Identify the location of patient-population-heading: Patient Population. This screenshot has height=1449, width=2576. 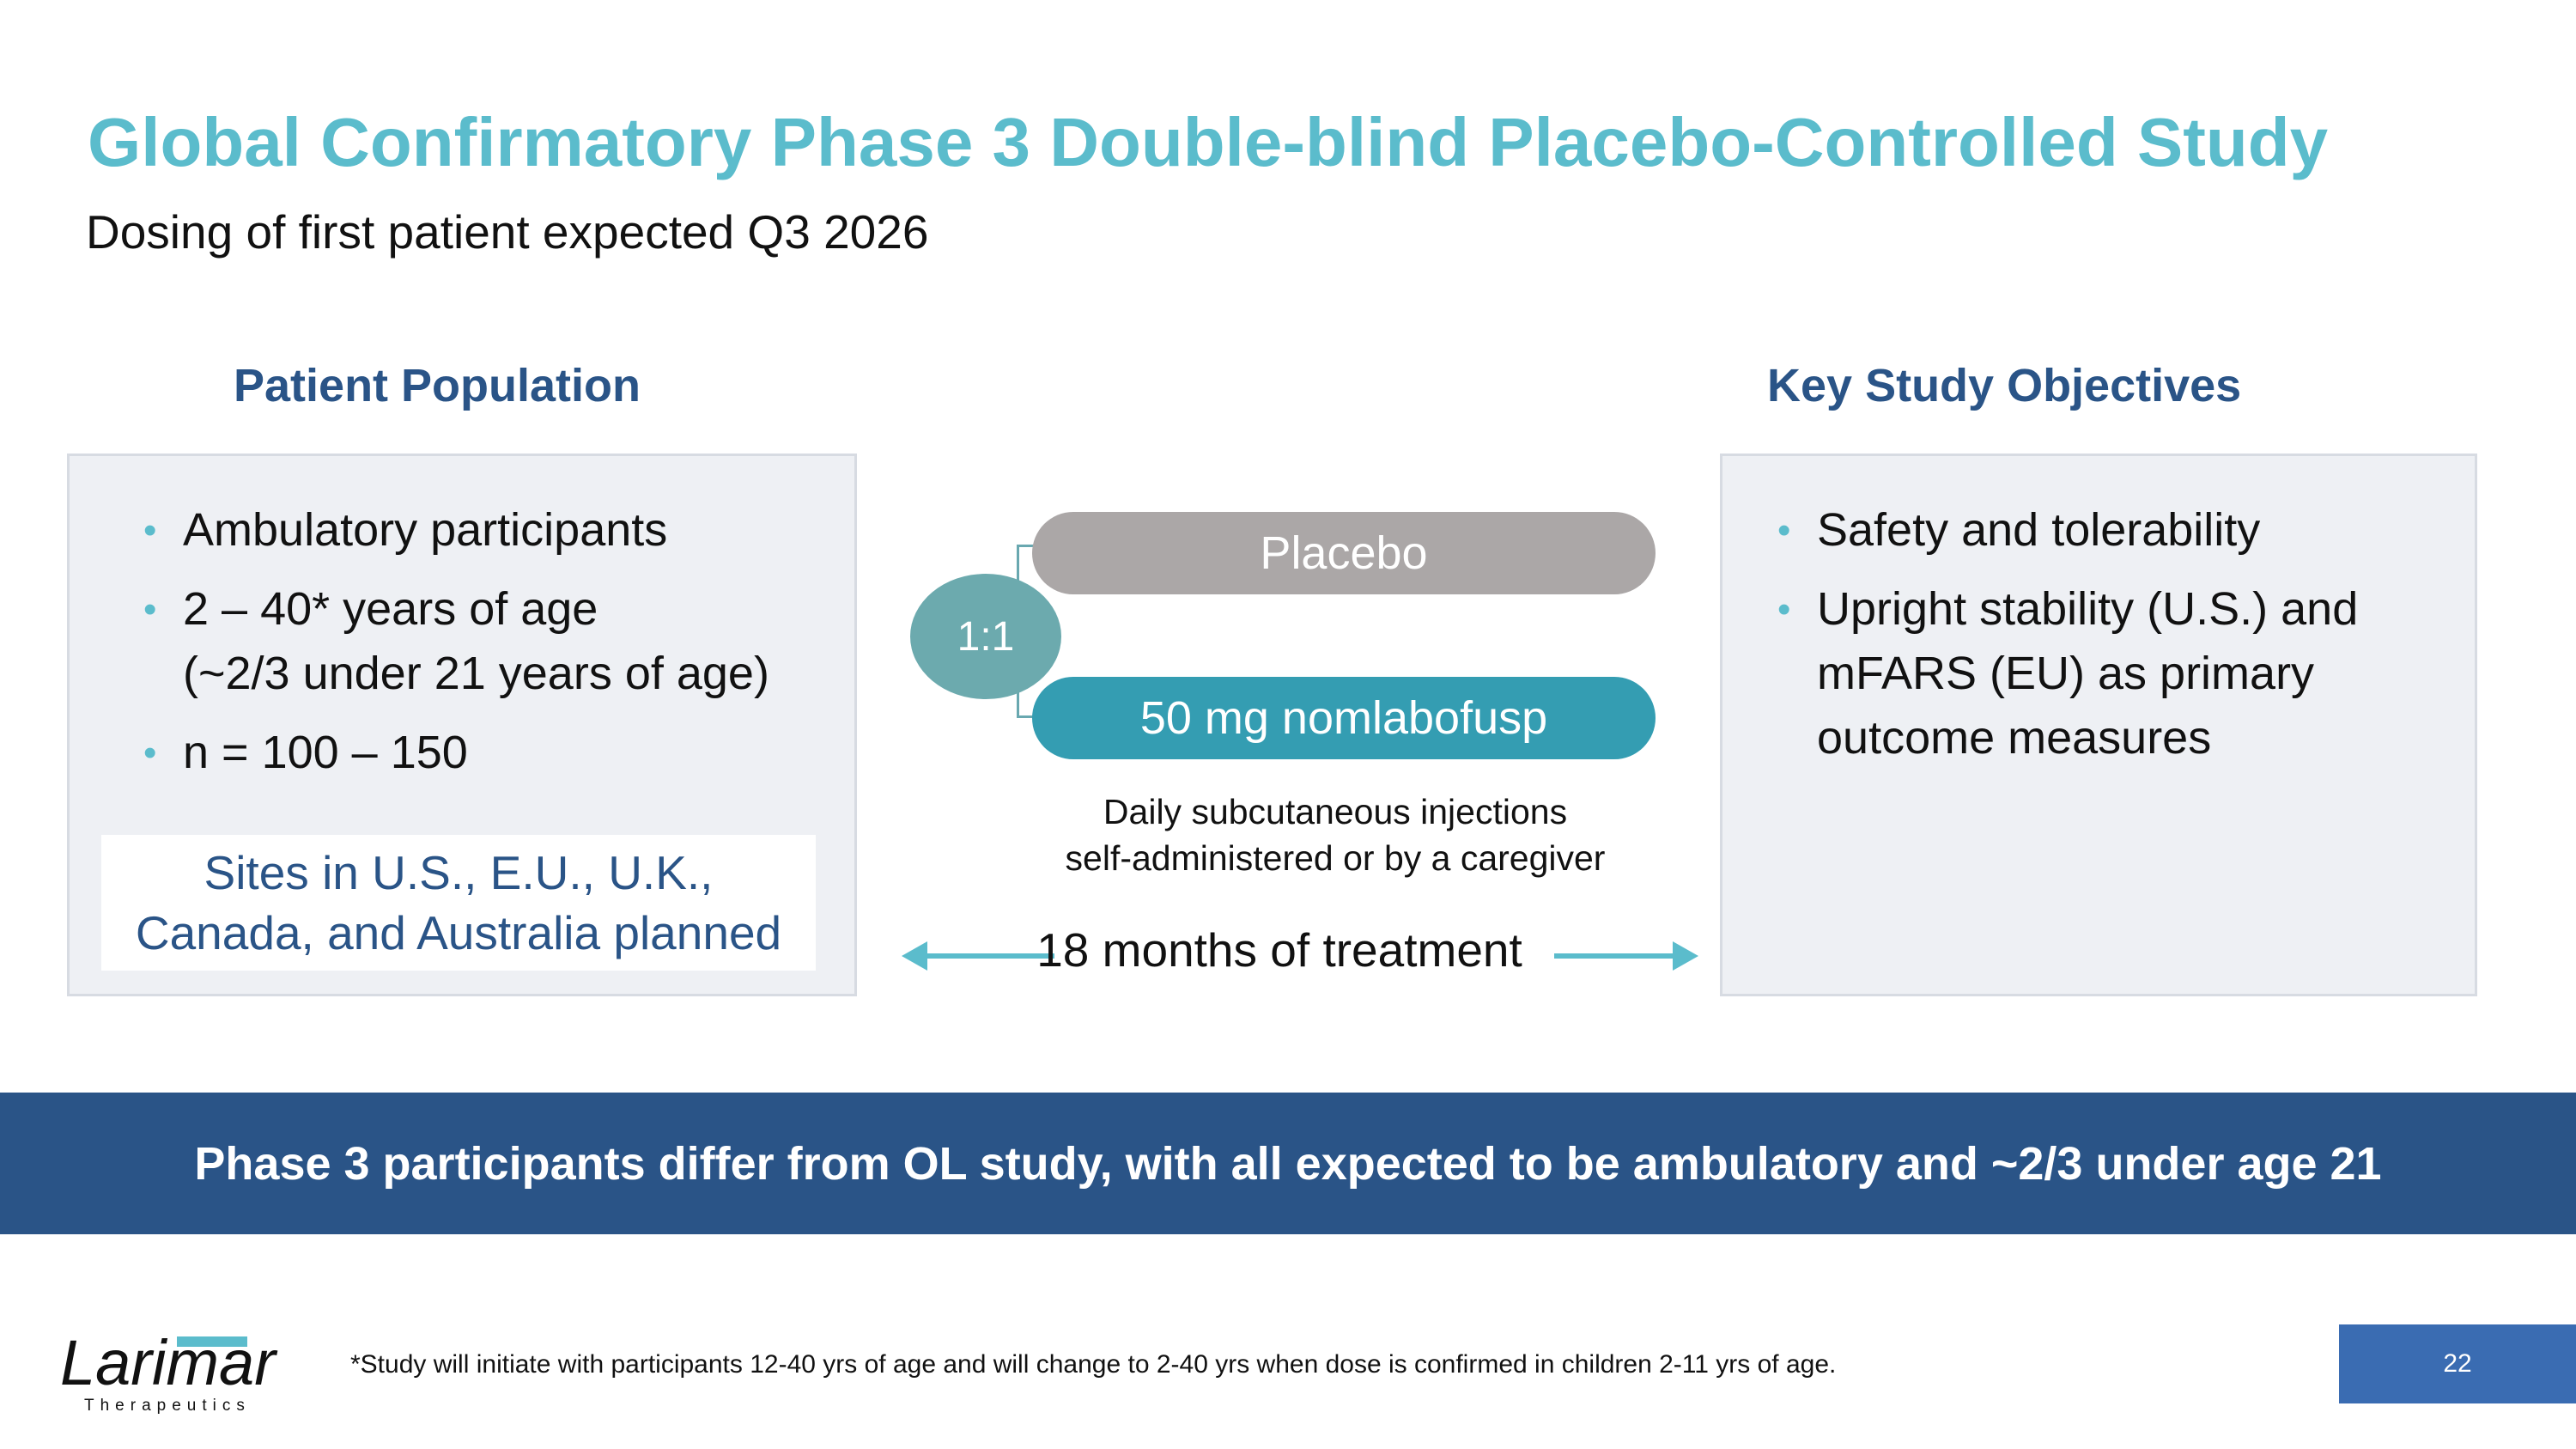
(438, 385).